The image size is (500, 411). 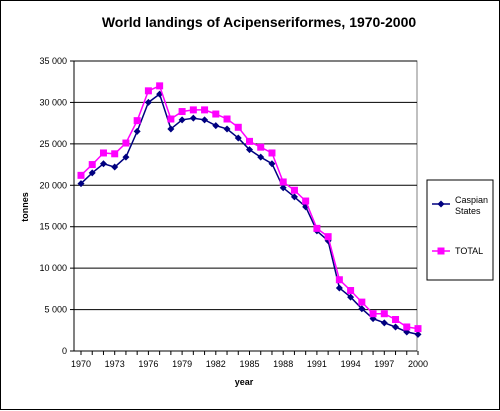 I want to click on x-tick-label: 1988, so click(x=283, y=364).